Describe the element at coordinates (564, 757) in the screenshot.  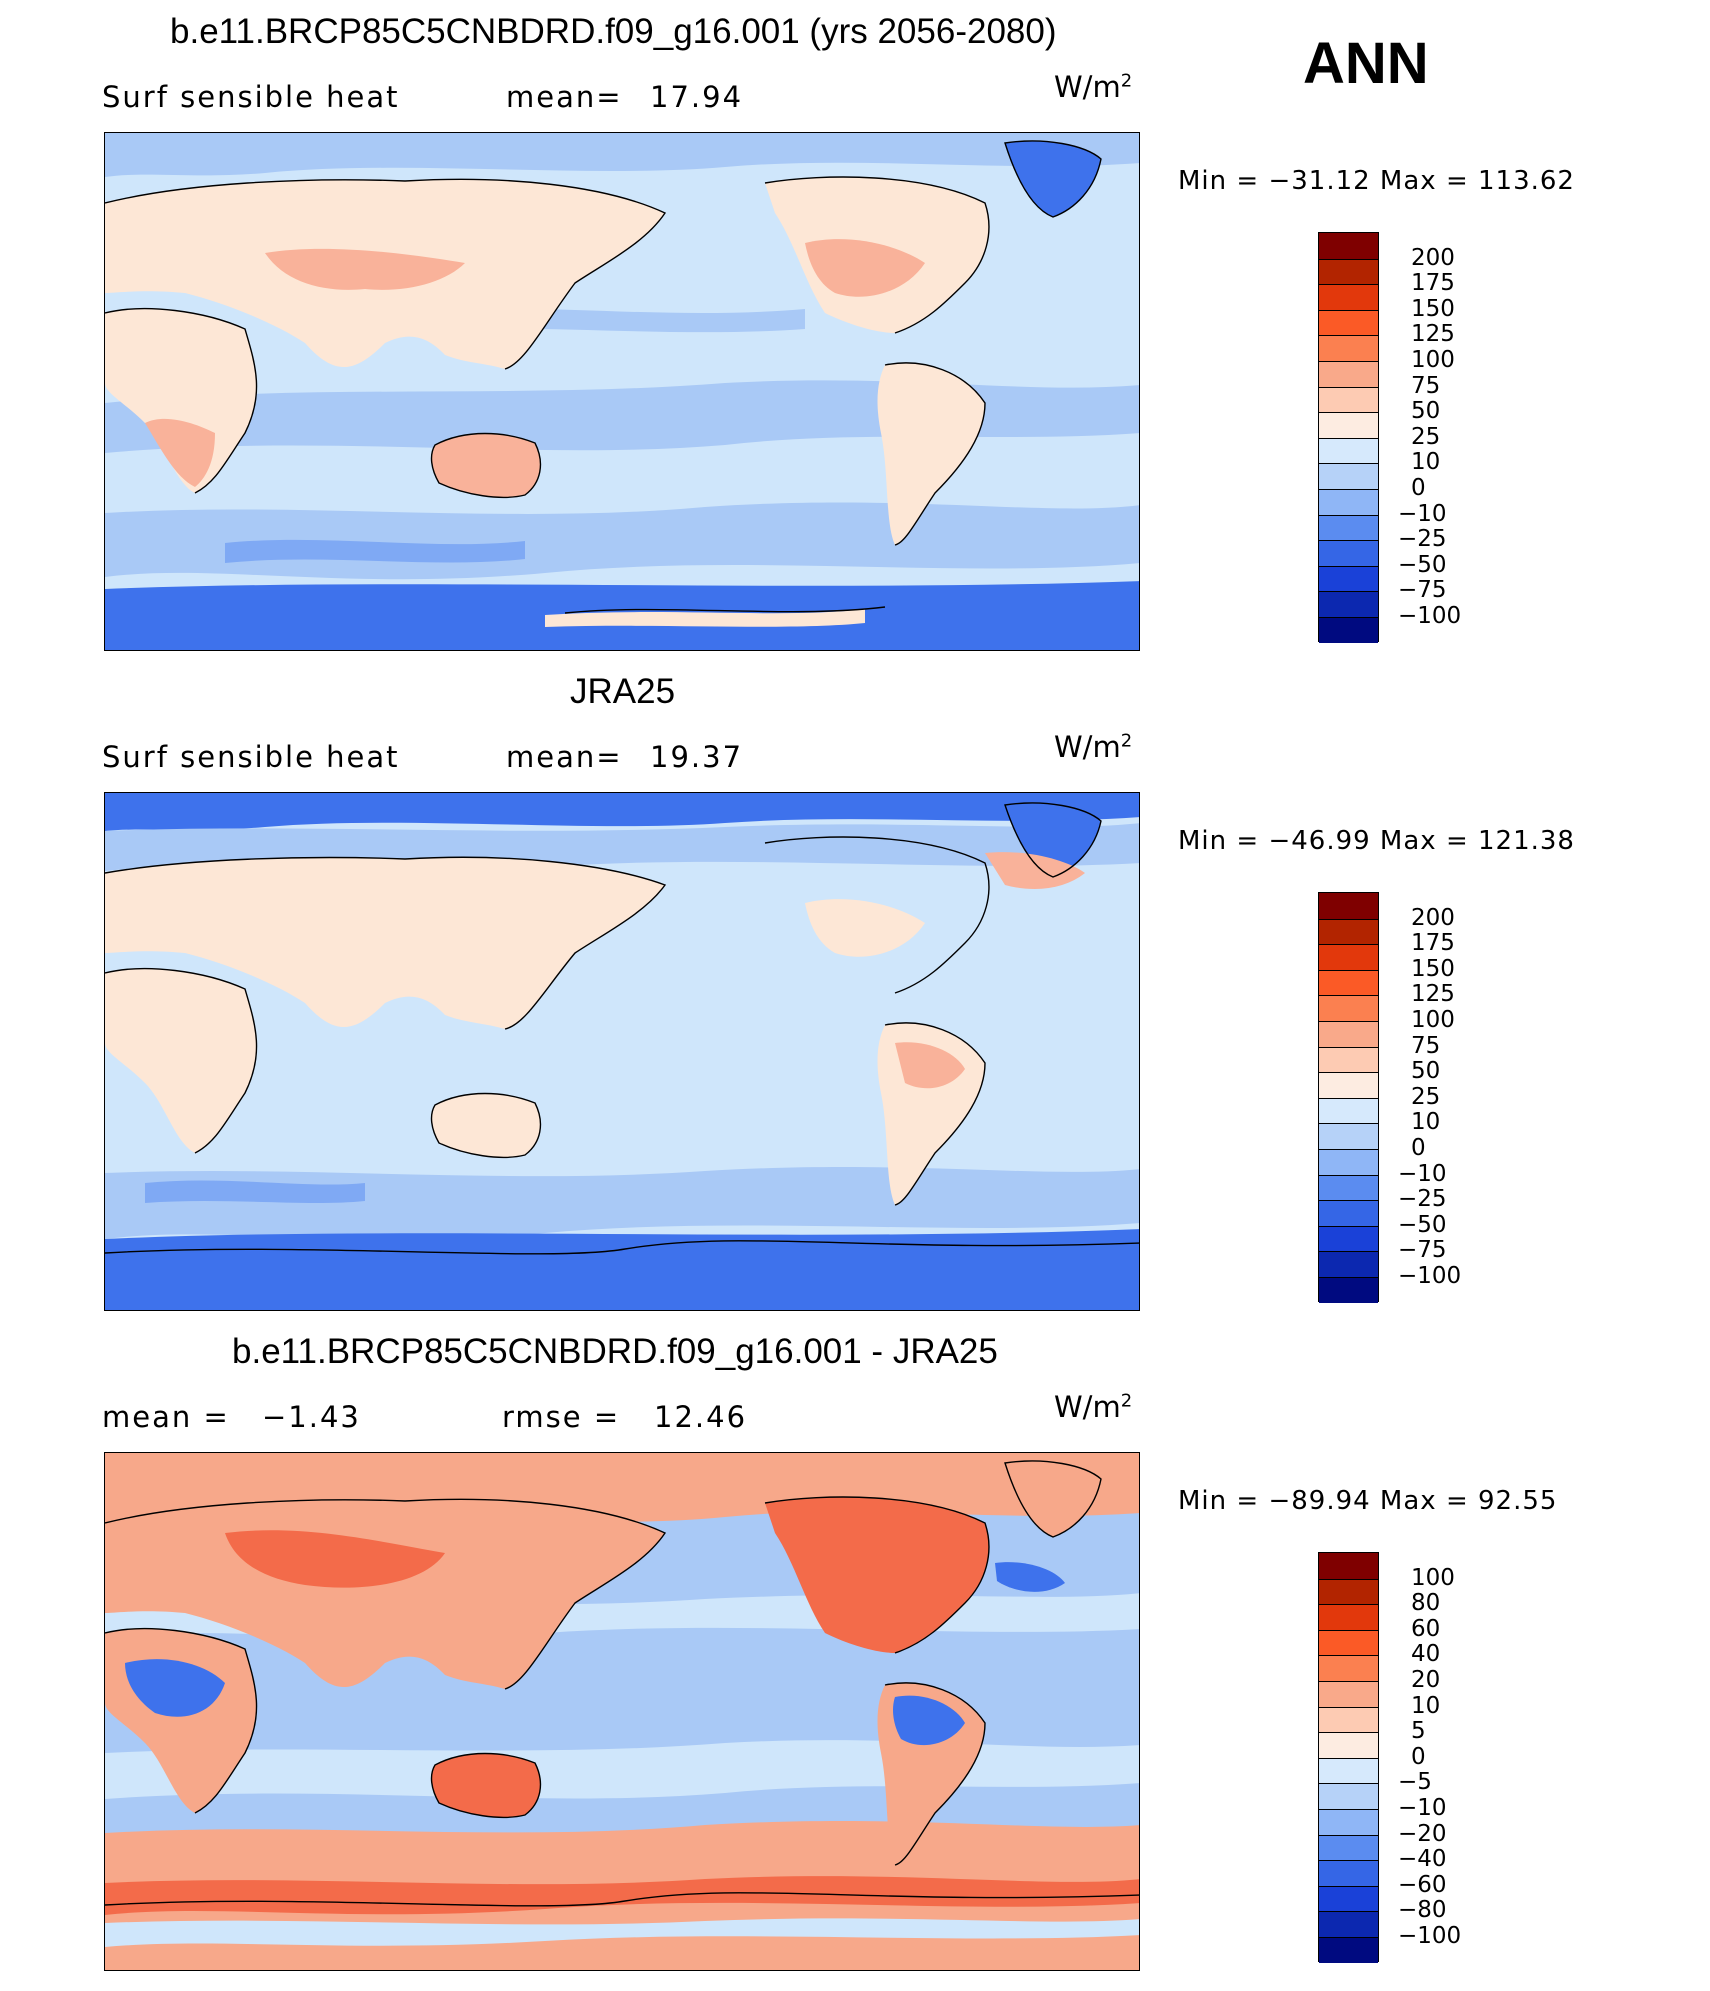
I see `panel2-mean-label: mean=` at that location.